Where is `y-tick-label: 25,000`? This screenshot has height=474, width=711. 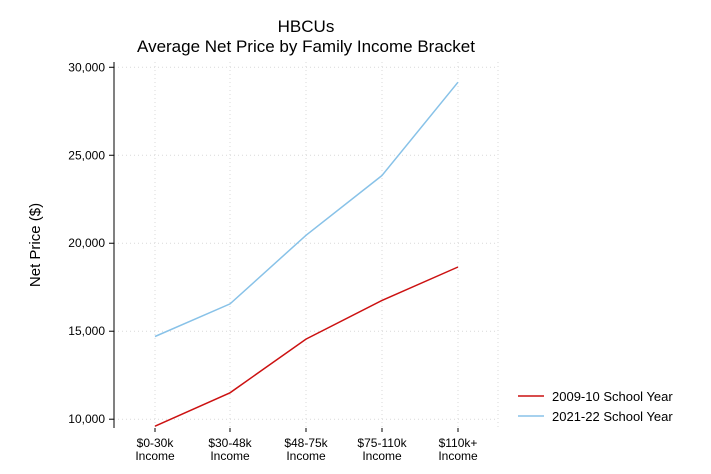
y-tick-label: 25,000 is located at coordinates (86, 155).